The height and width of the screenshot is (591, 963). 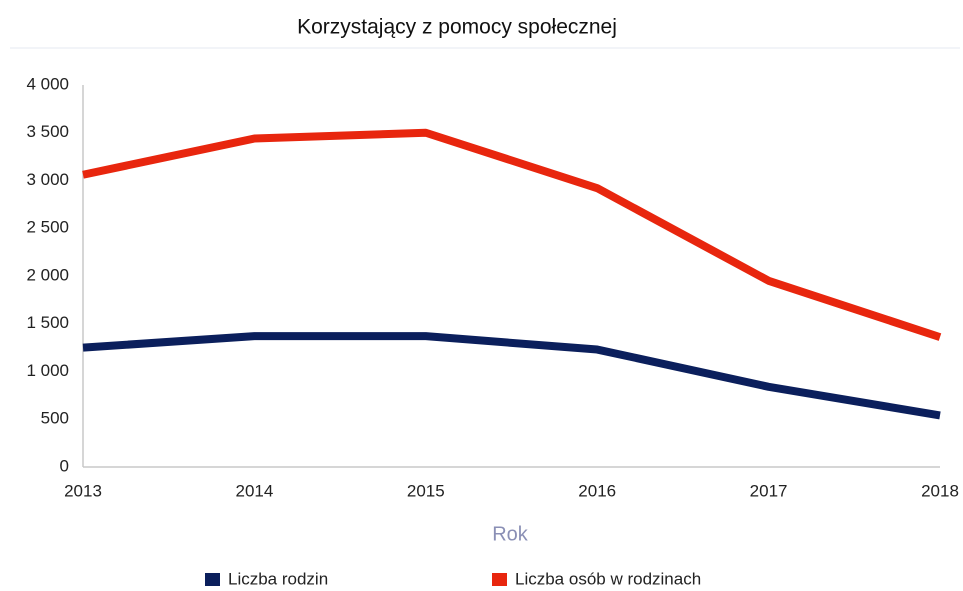 What do you see at coordinates (47, 179) in the screenshot?
I see `y-tick-label: 3 000` at bounding box center [47, 179].